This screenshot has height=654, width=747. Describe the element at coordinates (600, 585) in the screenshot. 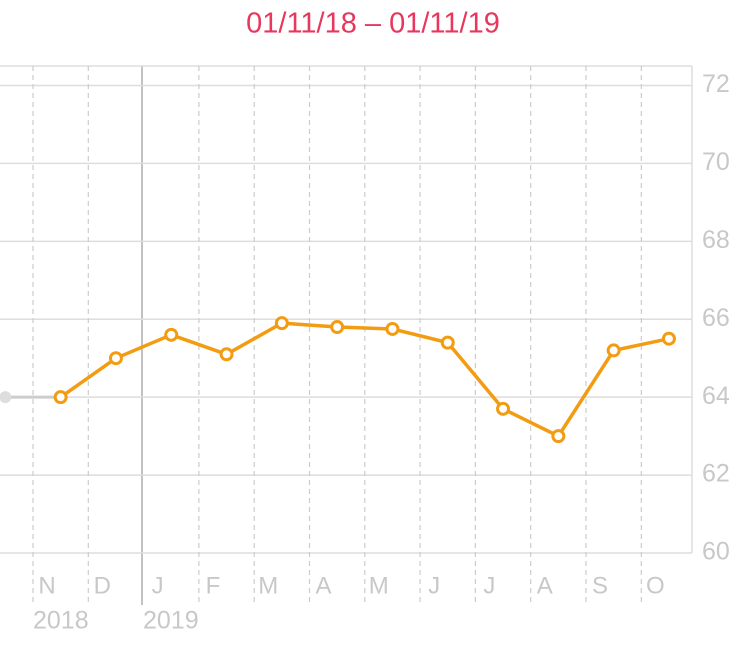

I see `x-tick-label: S` at that location.